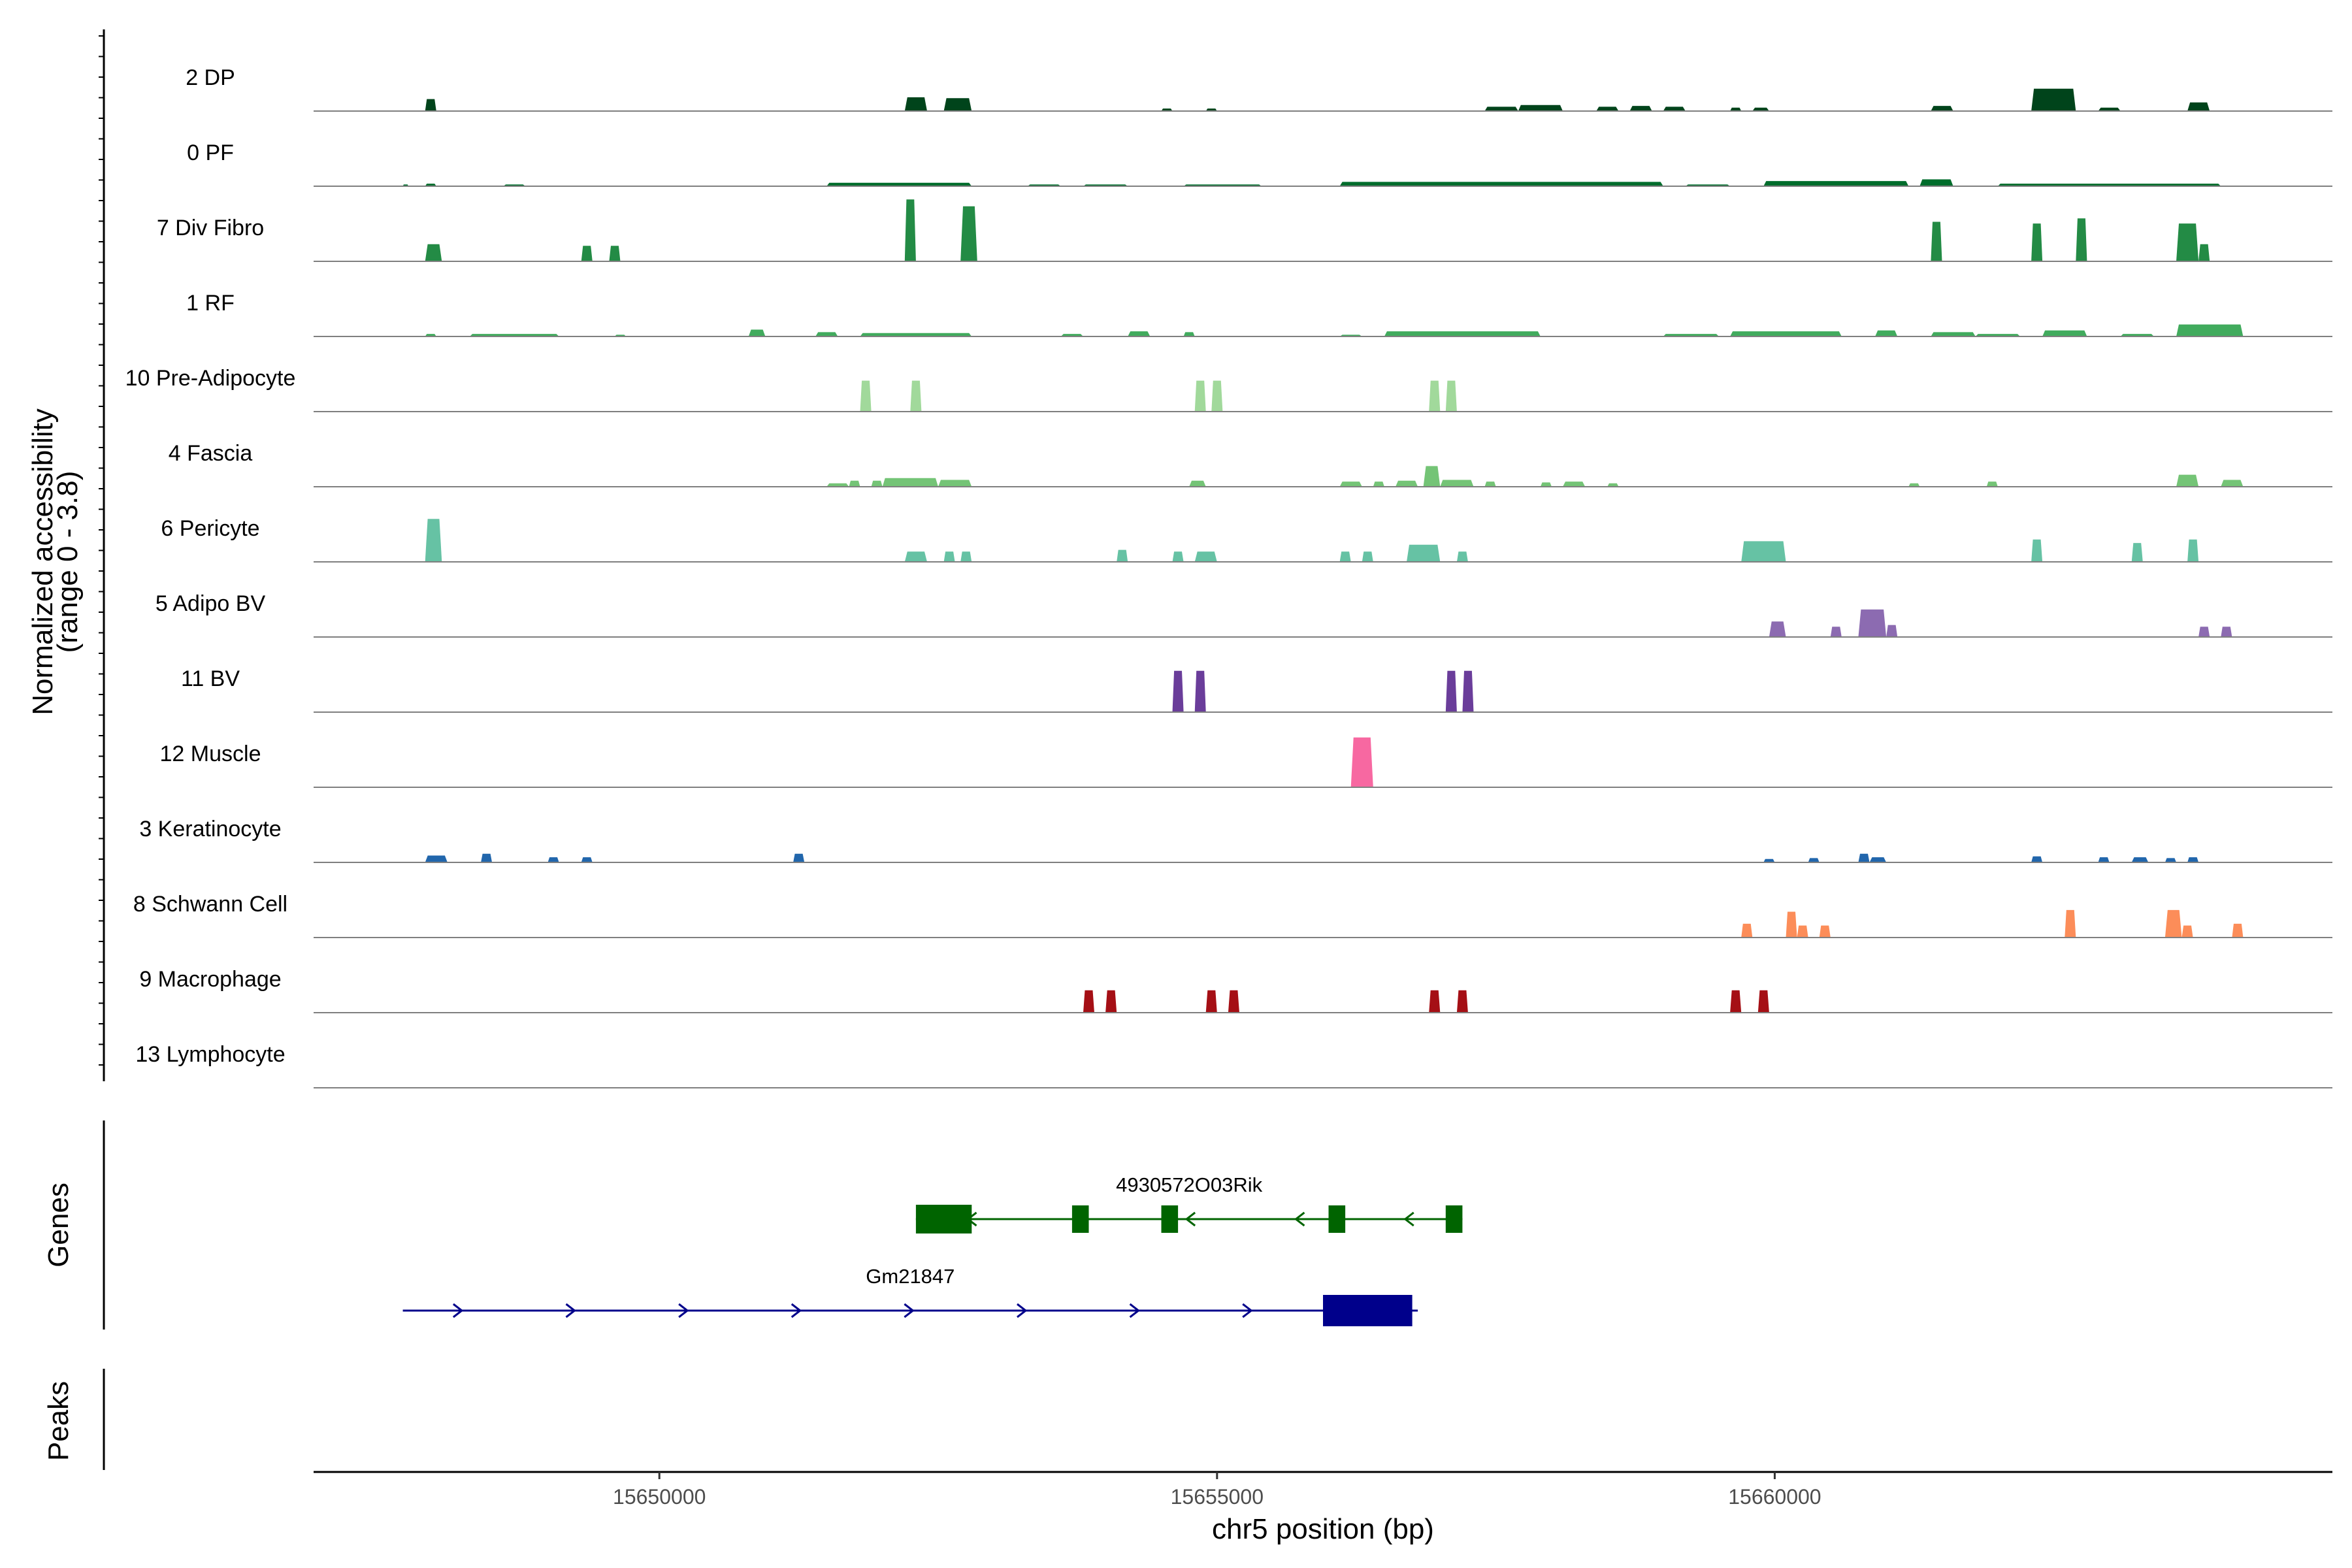  I want to click on genes-panel-title: Genes, so click(58, 1225).